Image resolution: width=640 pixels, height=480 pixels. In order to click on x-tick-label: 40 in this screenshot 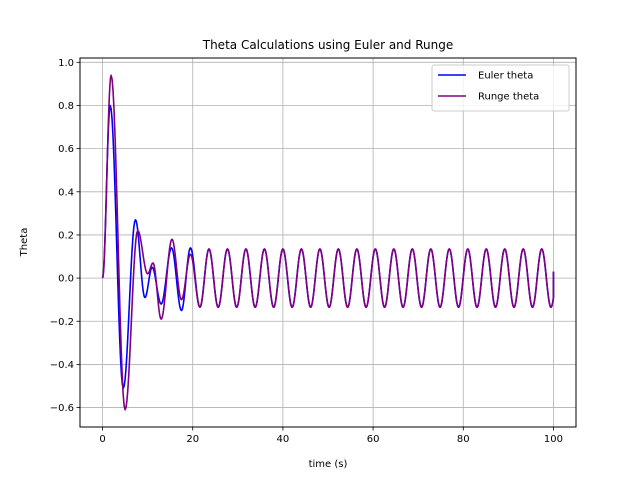, I will do `click(283, 439)`.